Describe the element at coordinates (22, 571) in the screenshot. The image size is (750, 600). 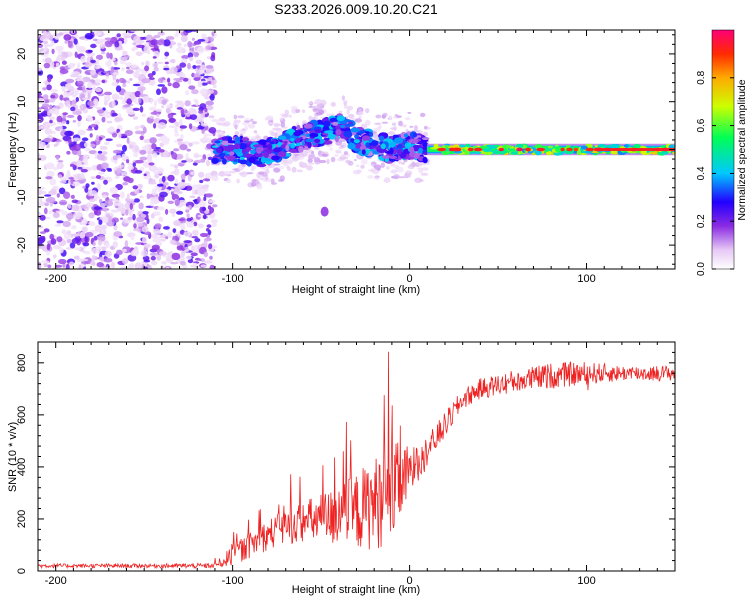
I see `y-tick-label: 0` at that location.